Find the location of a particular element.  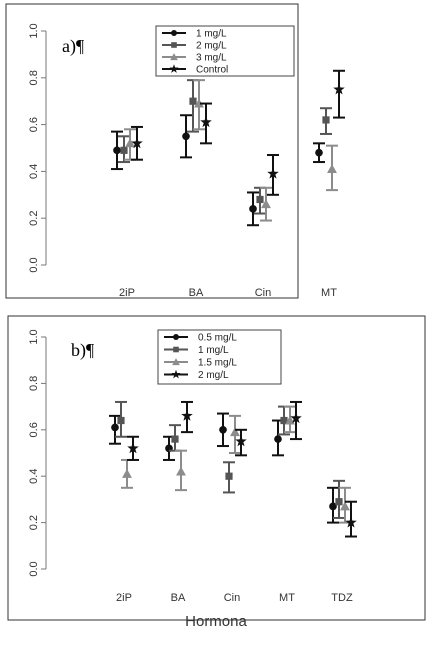

panel-label: a)¶ is located at coordinates (73, 46).